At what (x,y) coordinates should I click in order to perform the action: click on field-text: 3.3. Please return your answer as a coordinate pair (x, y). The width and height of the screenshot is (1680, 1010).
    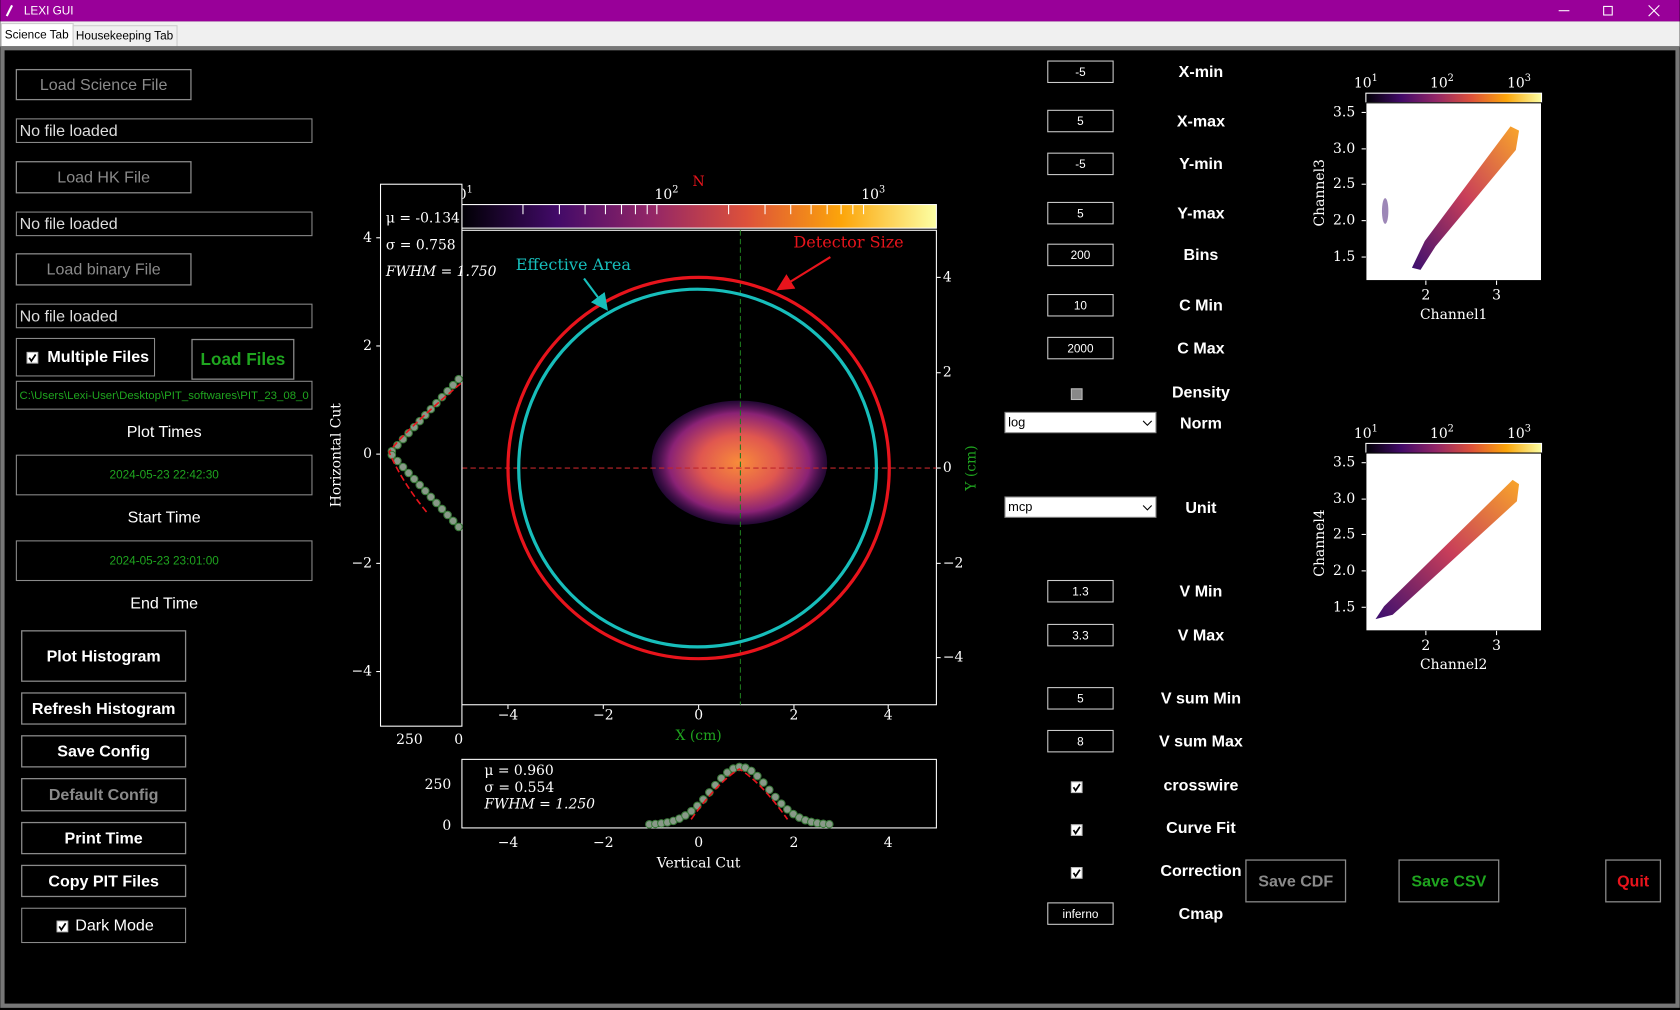
    Looking at the image, I should click on (1080, 635).